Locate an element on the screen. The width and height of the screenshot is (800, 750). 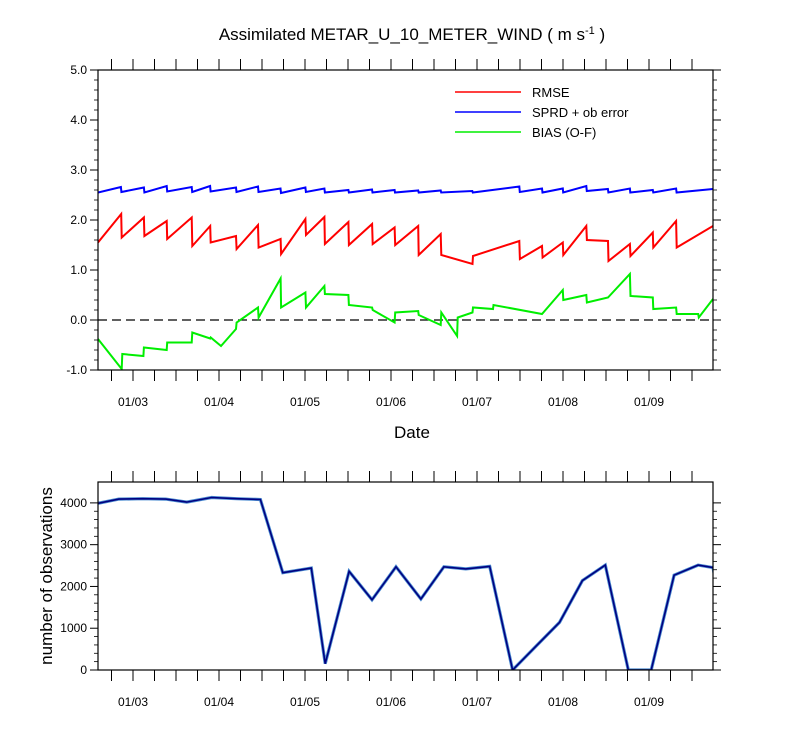
bottom-y-tick-label: 2000 is located at coordinates (73, 586).